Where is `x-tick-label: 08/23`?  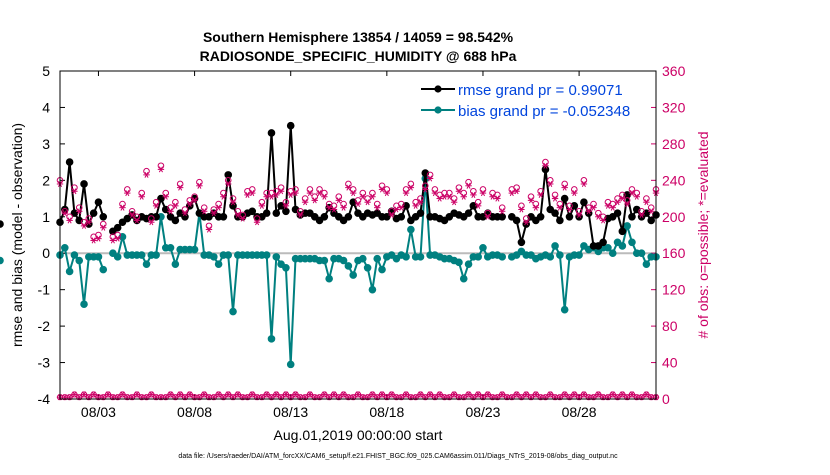
x-tick-label: 08/23 is located at coordinates (482, 412).